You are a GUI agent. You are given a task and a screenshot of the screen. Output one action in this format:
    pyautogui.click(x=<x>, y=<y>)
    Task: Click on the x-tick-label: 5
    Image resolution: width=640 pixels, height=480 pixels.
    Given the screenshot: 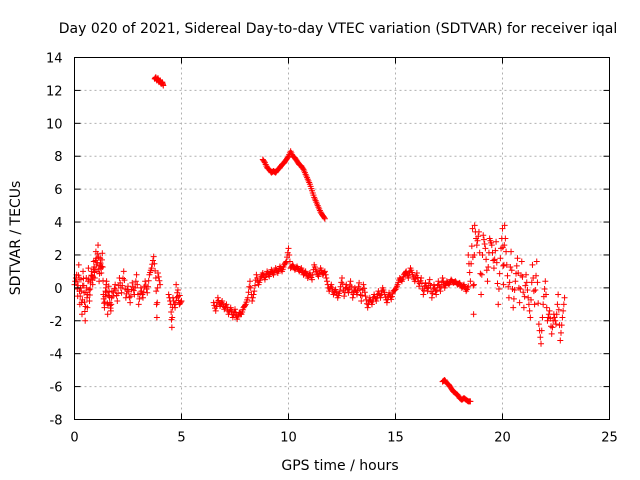 What is the action you would take?
    pyautogui.click(x=181, y=438)
    